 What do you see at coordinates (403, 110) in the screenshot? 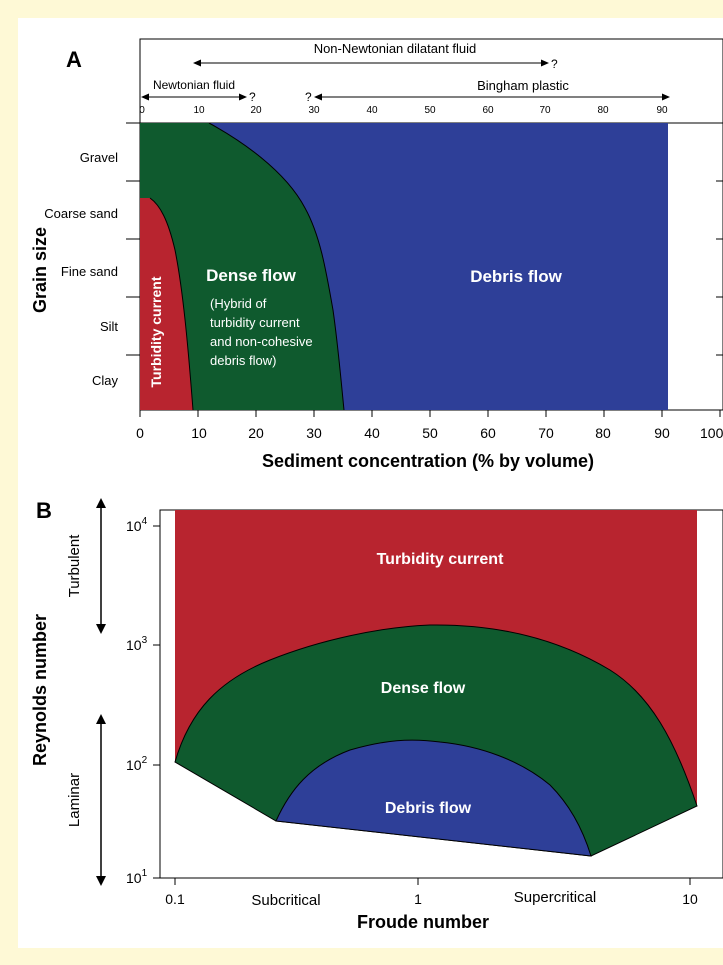
I see `top-scale-ticks: 0 10 20 30 40 50 60 70 80 90` at bounding box center [403, 110].